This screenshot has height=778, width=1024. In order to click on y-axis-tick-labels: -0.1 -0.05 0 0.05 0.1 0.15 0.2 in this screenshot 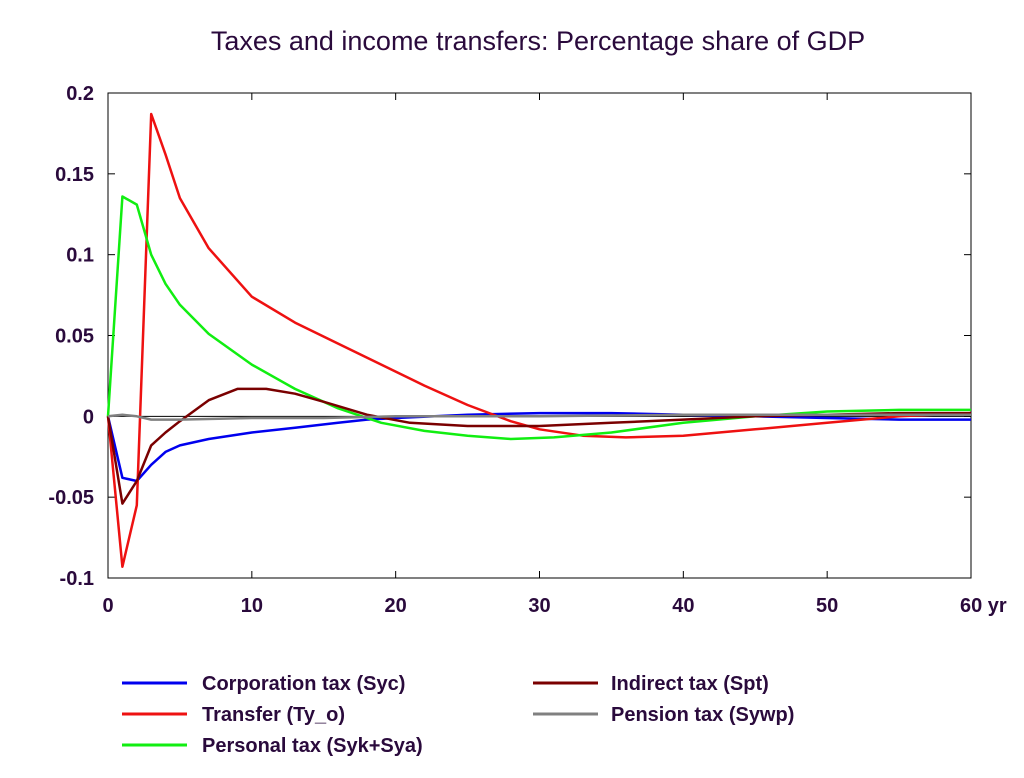, I will do `click(71, 336)`.